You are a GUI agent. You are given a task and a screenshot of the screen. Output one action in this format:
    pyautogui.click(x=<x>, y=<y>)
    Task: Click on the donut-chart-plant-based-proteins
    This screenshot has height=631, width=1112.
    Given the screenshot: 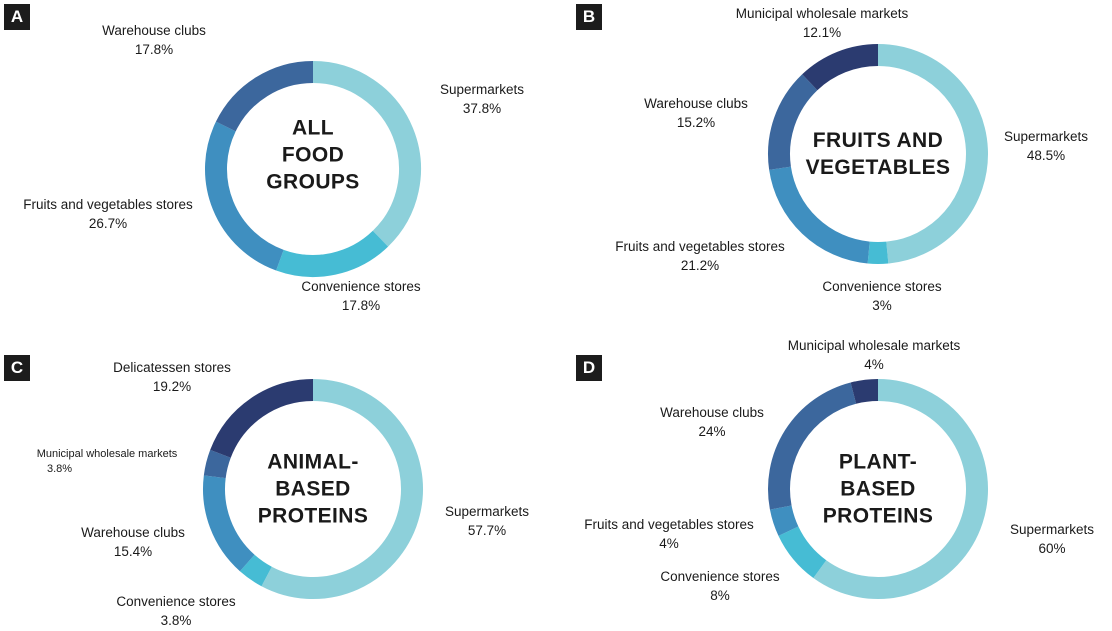 What is the action you would take?
    pyautogui.click(x=878, y=489)
    